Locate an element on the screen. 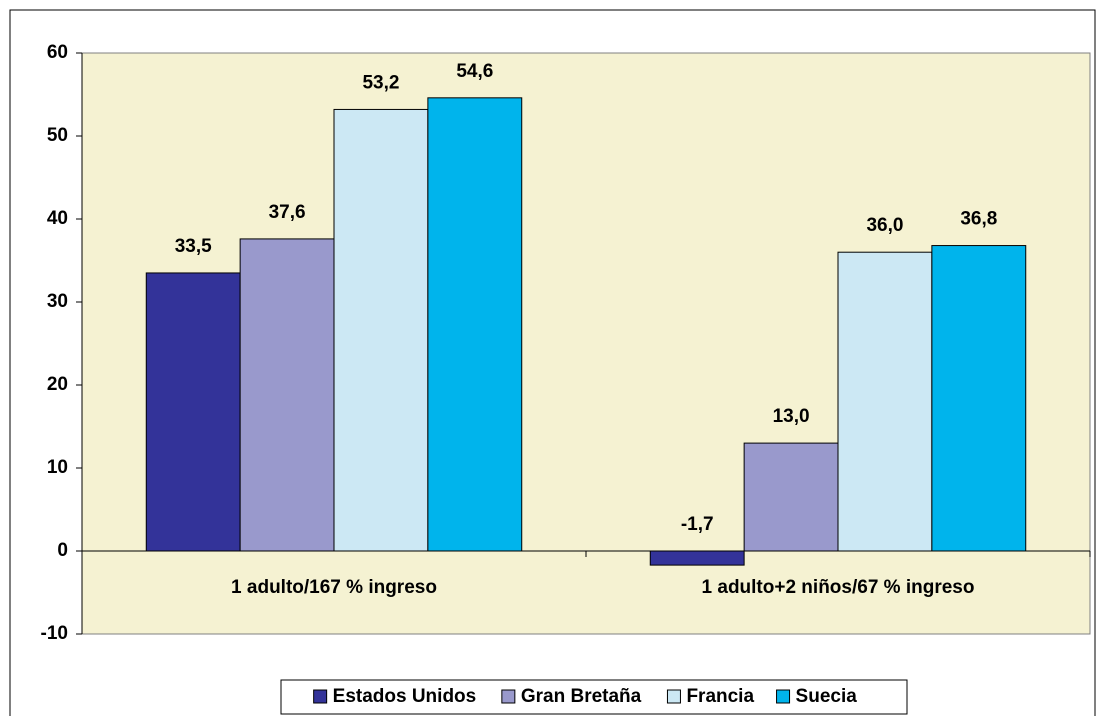  legend-label: Gran Bretaña is located at coordinates (581, 696).